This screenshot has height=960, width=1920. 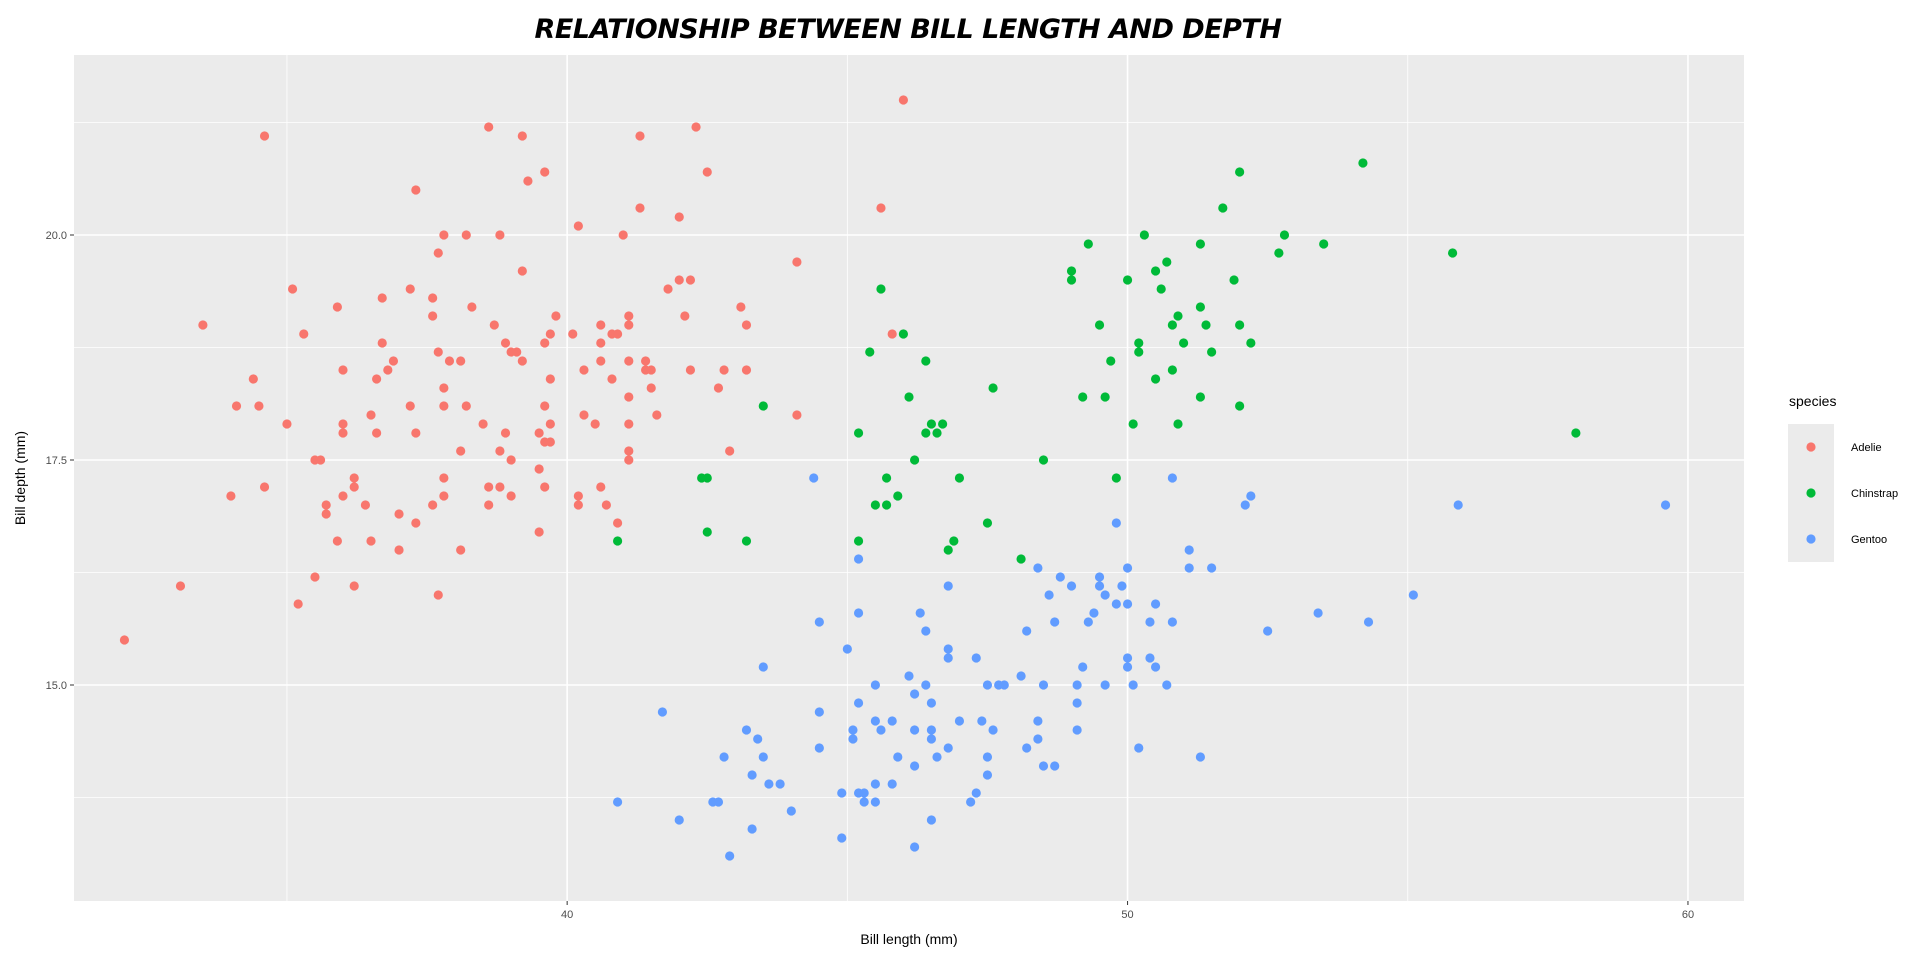 I want to click on y-tick-label: 15.0, so click(x=56, y=686).